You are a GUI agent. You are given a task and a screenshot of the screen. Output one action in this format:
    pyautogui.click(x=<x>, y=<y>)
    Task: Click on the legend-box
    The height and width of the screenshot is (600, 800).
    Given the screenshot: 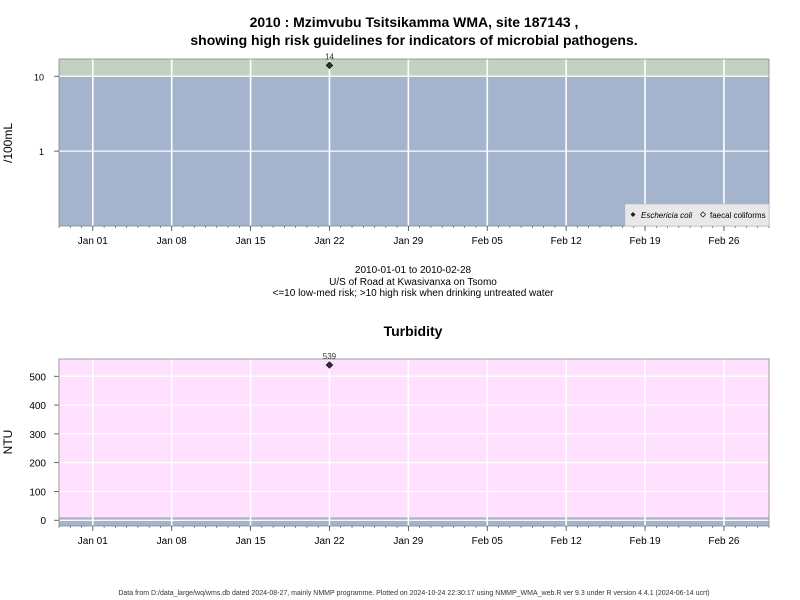 What is the action you would take?
    pyautogui.click(x=697, y=215)
    